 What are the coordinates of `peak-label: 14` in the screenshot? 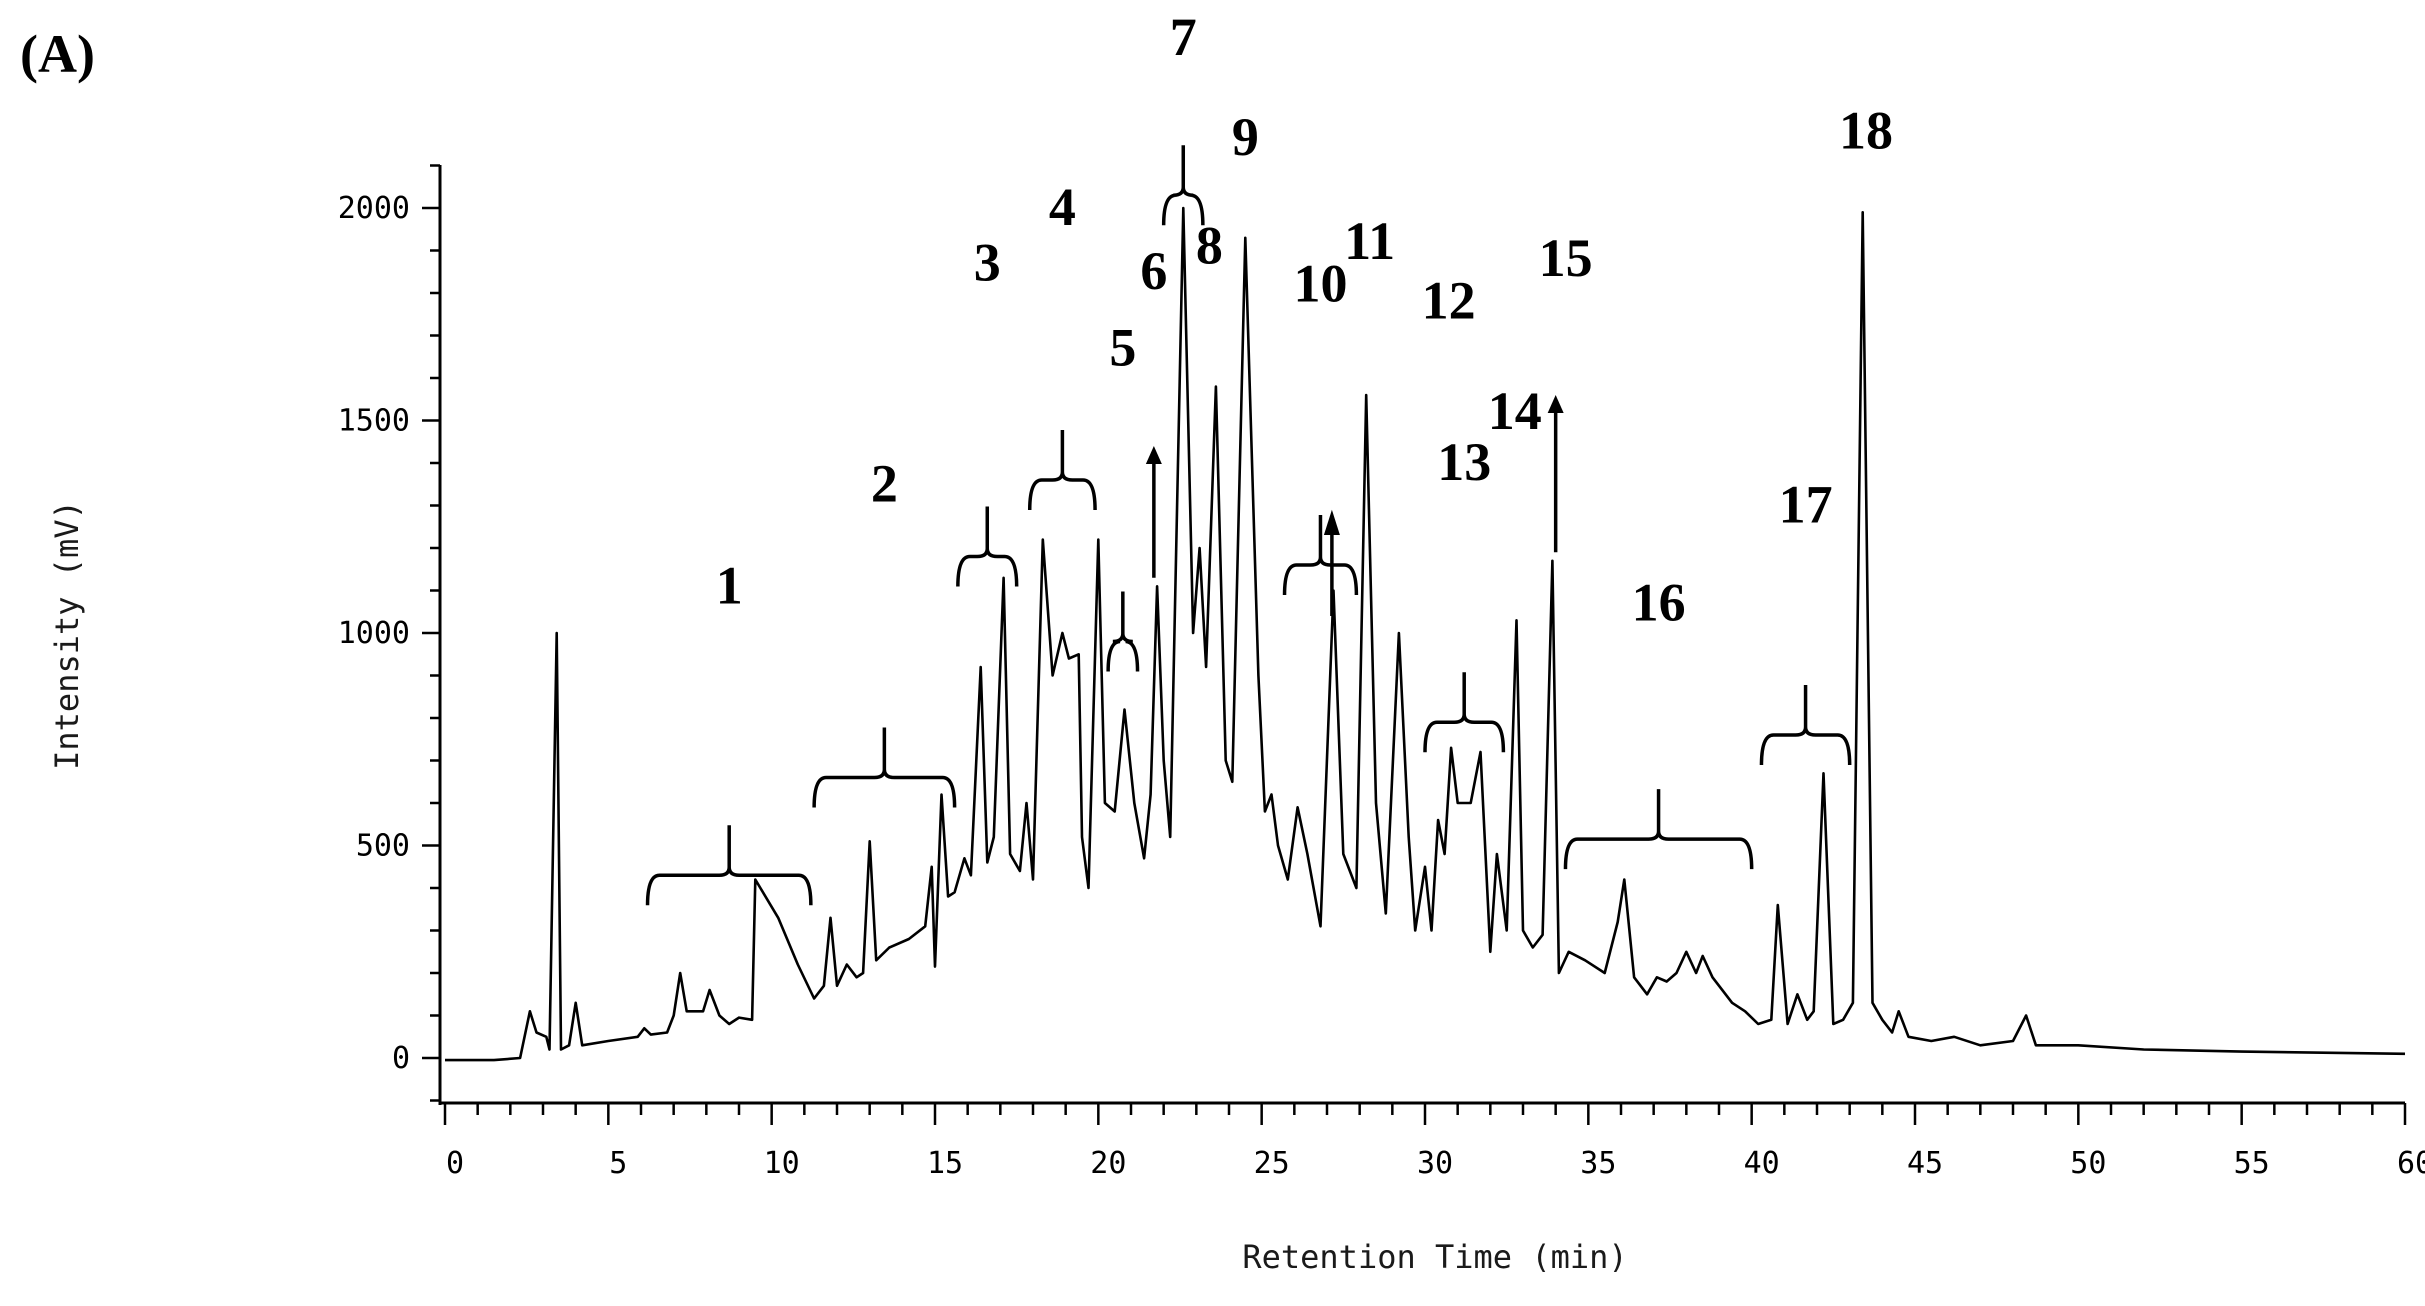 It's located at (1515, 411).